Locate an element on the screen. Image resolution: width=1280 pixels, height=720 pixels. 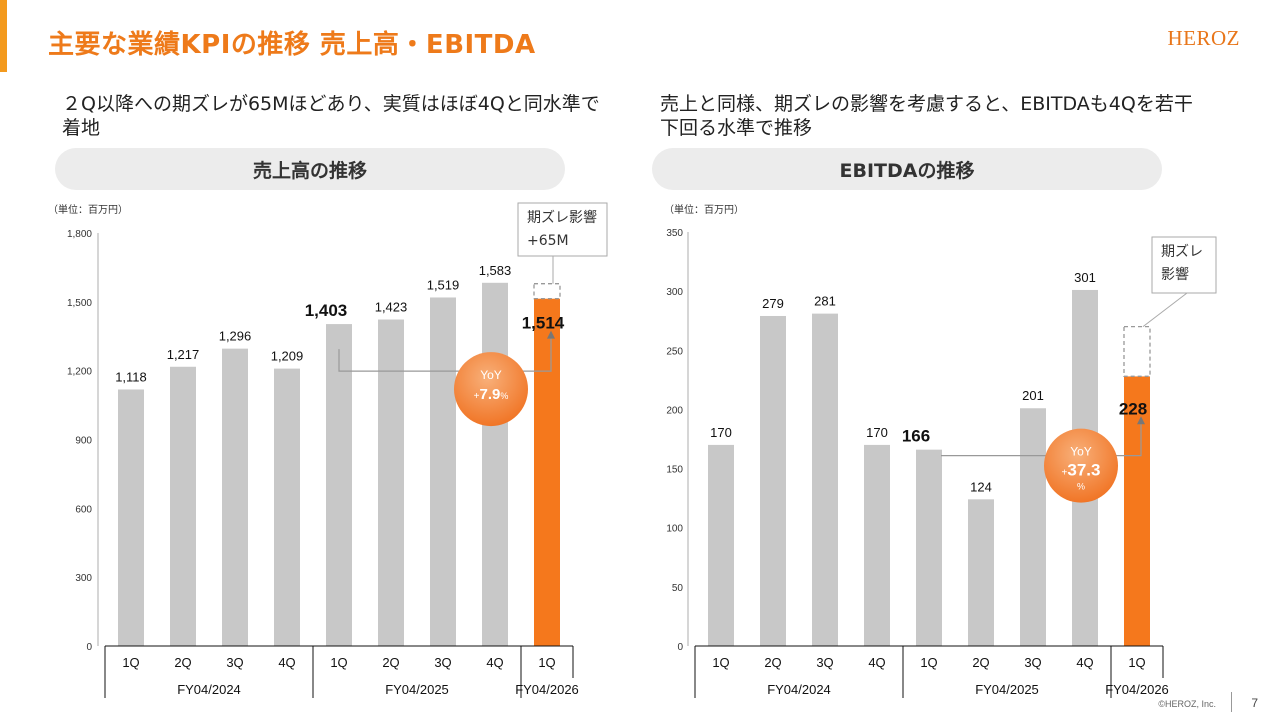
title-accent-bar is located at coordinates (3, 36).